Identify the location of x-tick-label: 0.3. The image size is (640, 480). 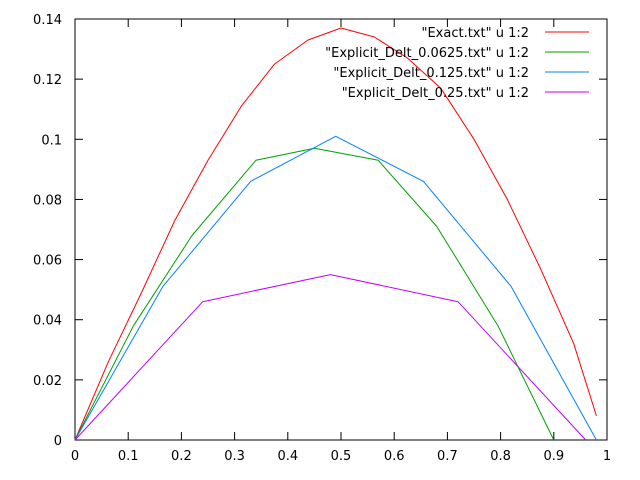
(234, 456).